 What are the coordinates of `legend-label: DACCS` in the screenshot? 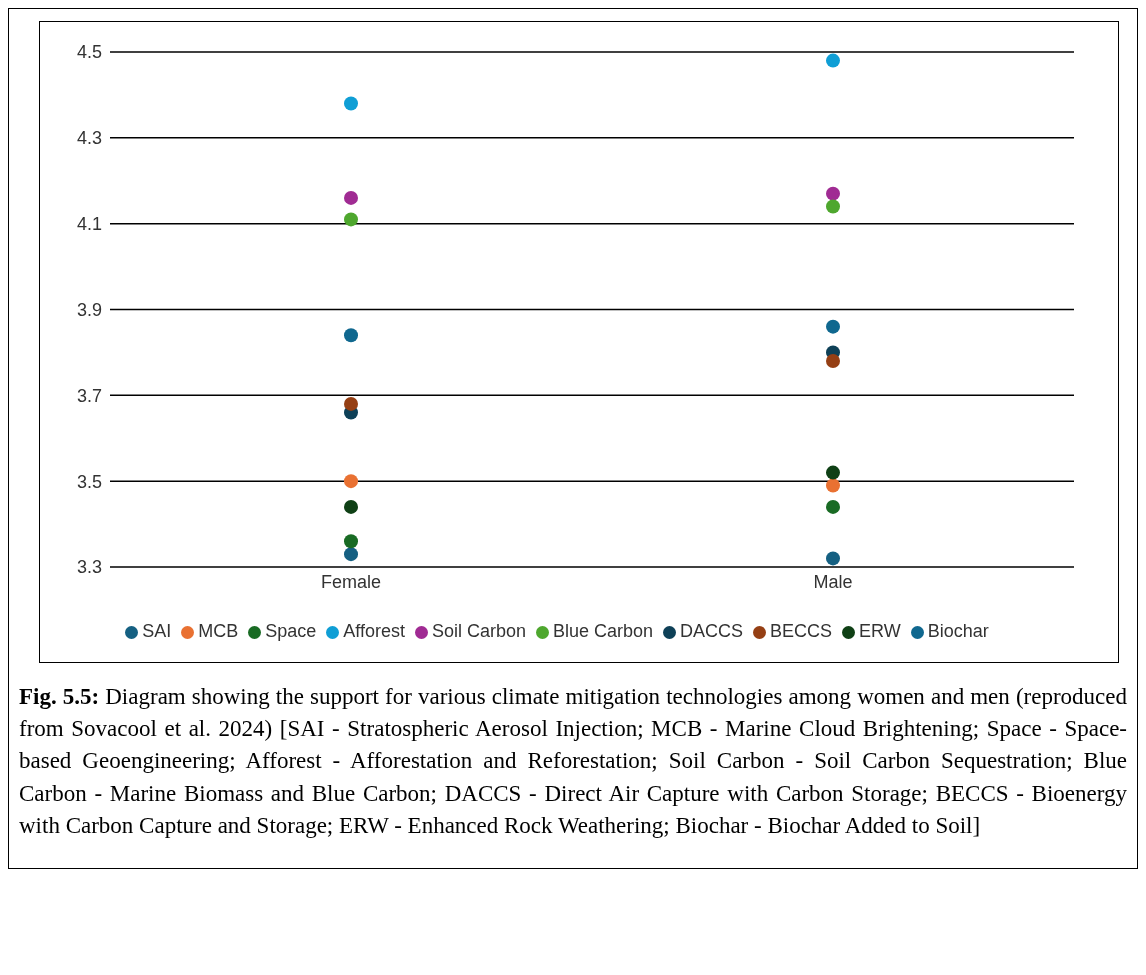 It's located at (712, 631).